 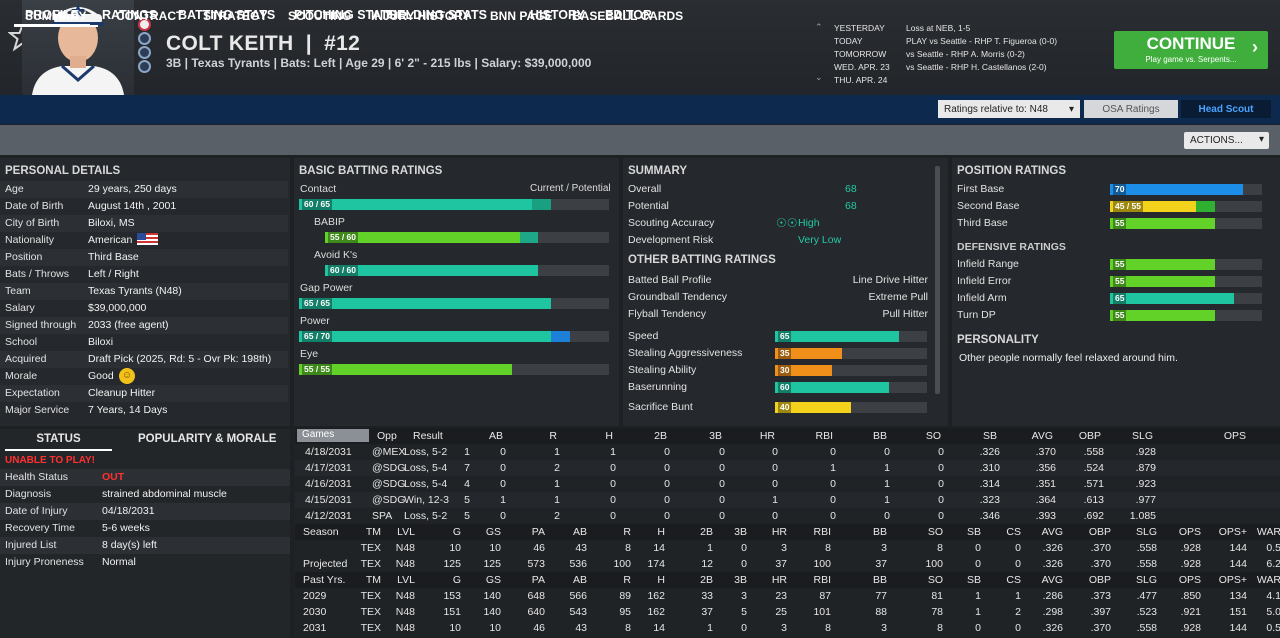 I want to click on column-header: Past Yrs., so click(x=324, y=580).